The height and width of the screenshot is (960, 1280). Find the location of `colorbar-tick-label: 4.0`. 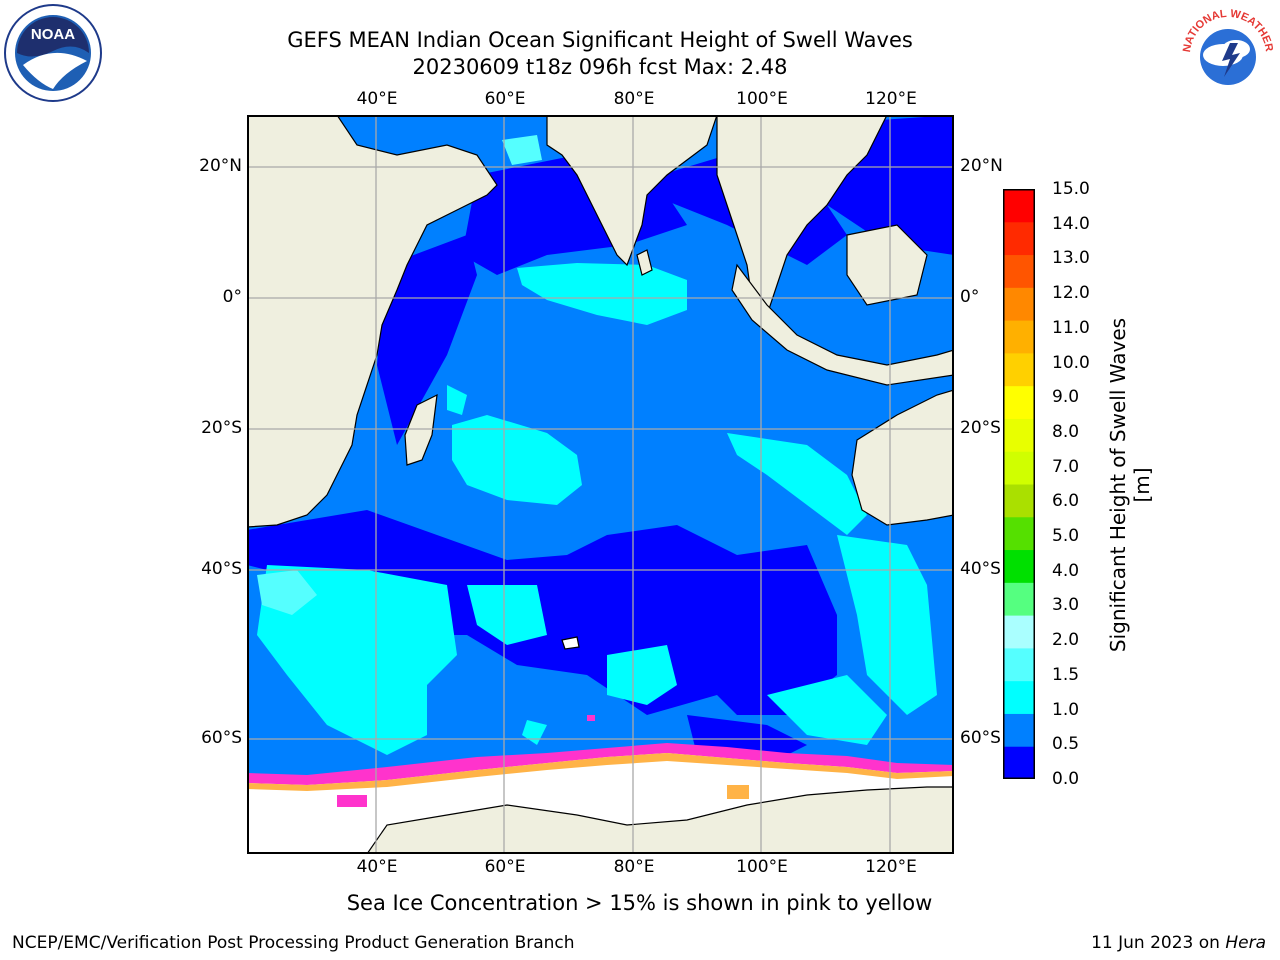

colorbar-tick-label: 4.0 is located at coordinates (1066, 570).